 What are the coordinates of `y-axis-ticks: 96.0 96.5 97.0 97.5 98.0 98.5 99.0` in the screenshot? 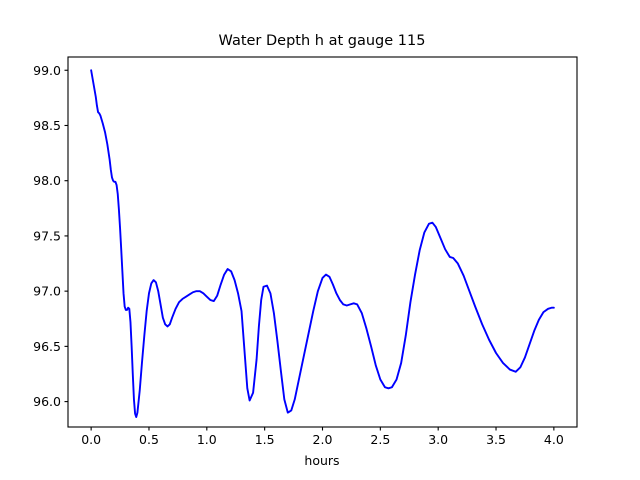 It's located at (50, 236).